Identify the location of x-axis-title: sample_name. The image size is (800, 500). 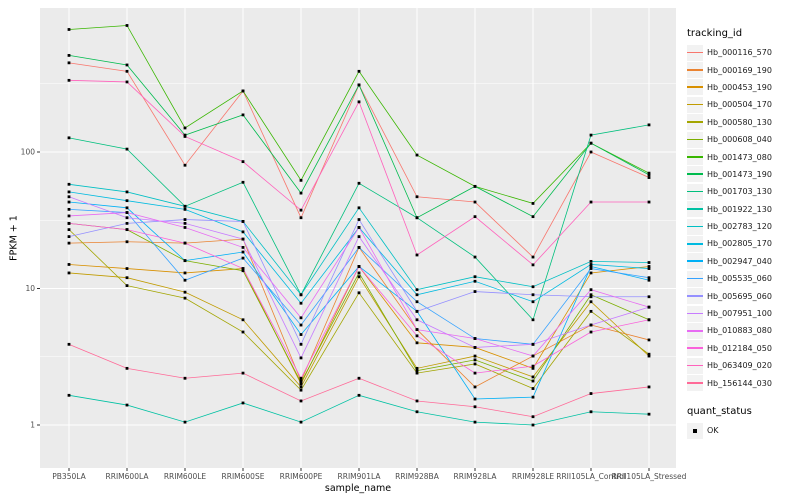
(358, 488).